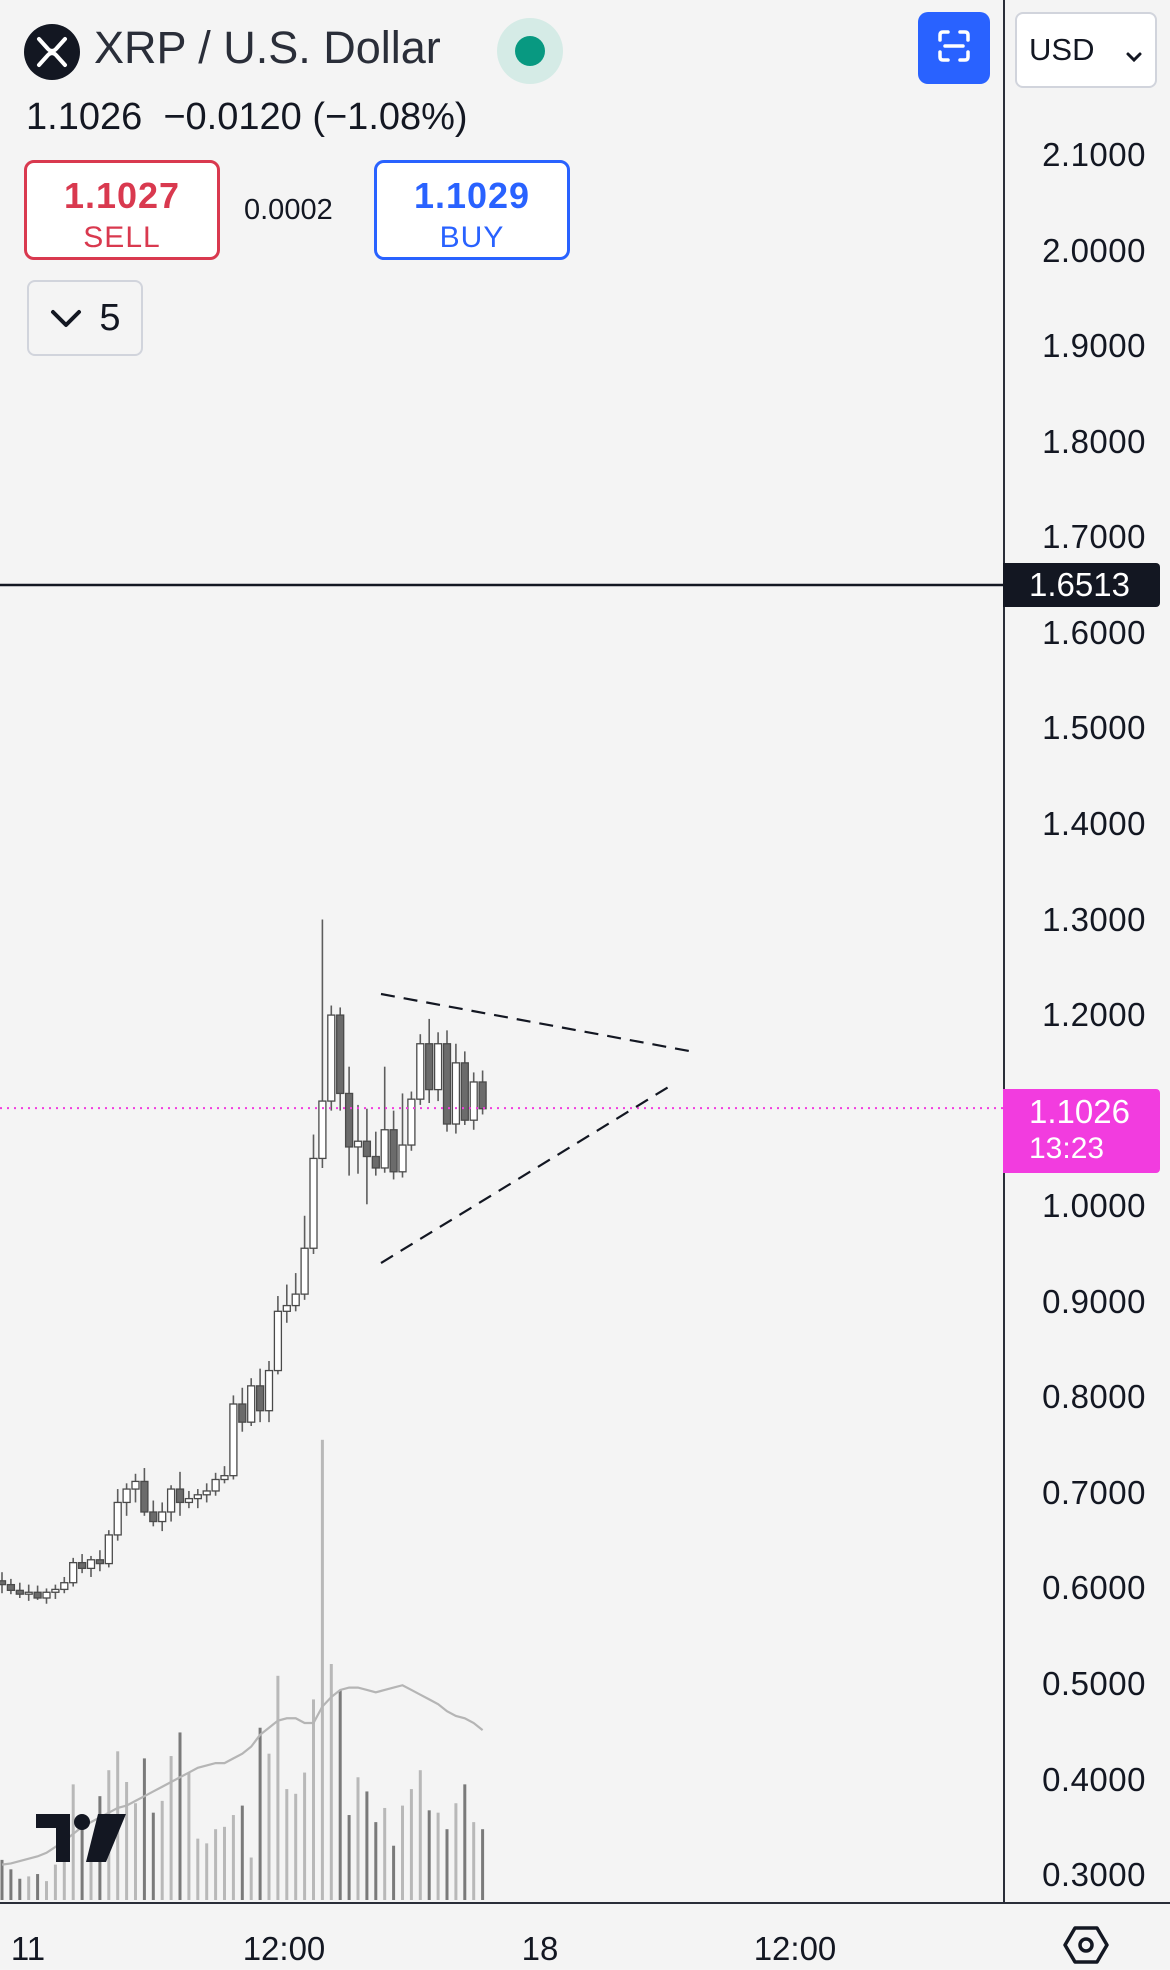 Image resolution: width=1170 pixels, height=1970 pixels. What do you see at coordinates (472, 237) in the screenshot?
I see `buy-label: BUY` at bounding box center [472, 237].